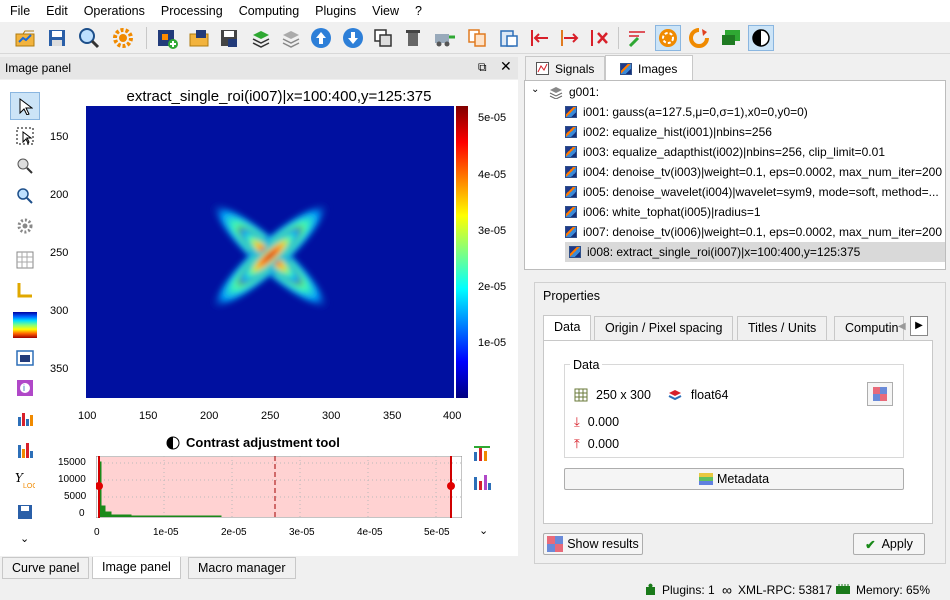  I want to click on group-row: g001:, so click(574, 92).